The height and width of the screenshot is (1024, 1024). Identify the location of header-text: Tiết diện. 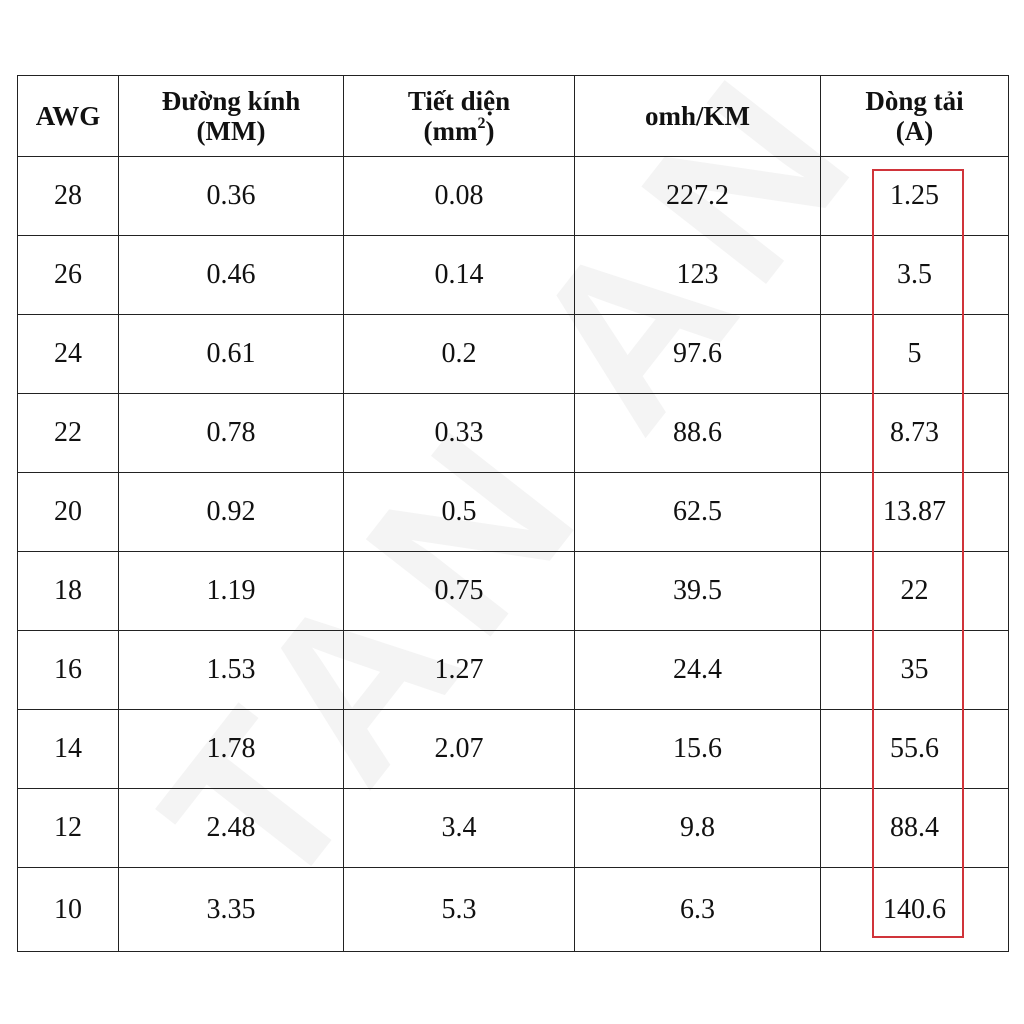
(459, 101).